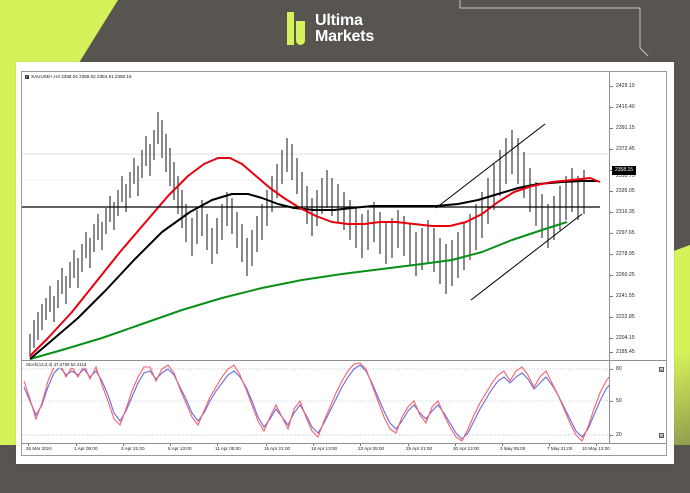 Image resolution: width=690 pixels, height=493 pixels. I want to click on time-label: 3 May 05:00, so click(513, 448).